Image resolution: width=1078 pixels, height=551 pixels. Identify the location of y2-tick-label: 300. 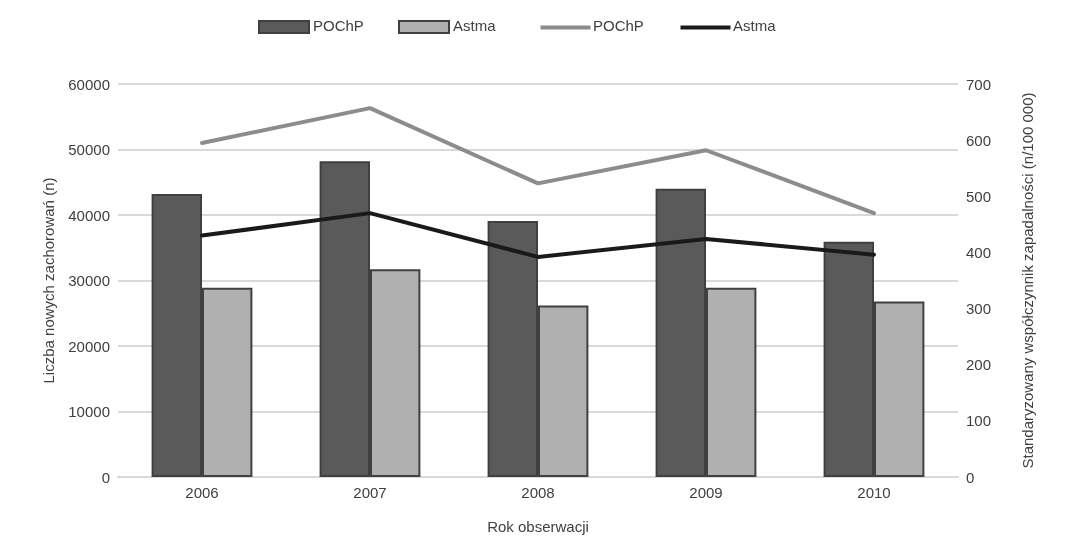
(979, 309).